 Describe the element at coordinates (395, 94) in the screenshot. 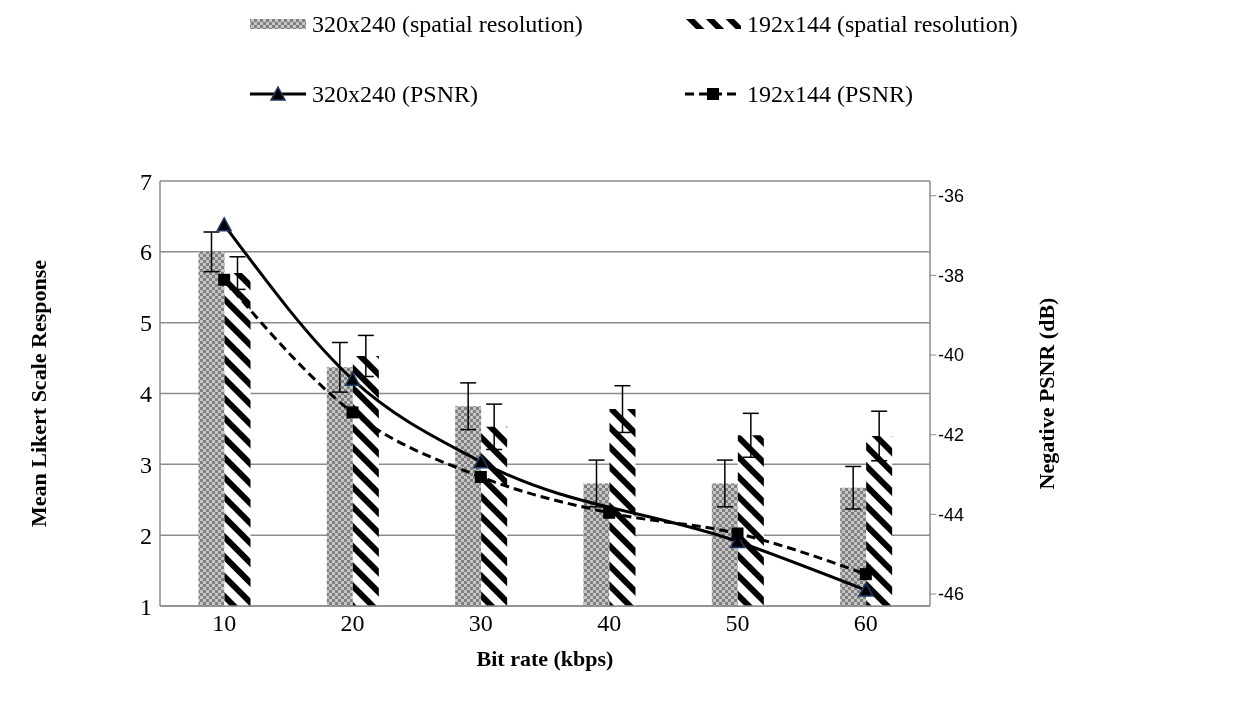

I see `legend-label: 320x240 (PSNR)` at that location.